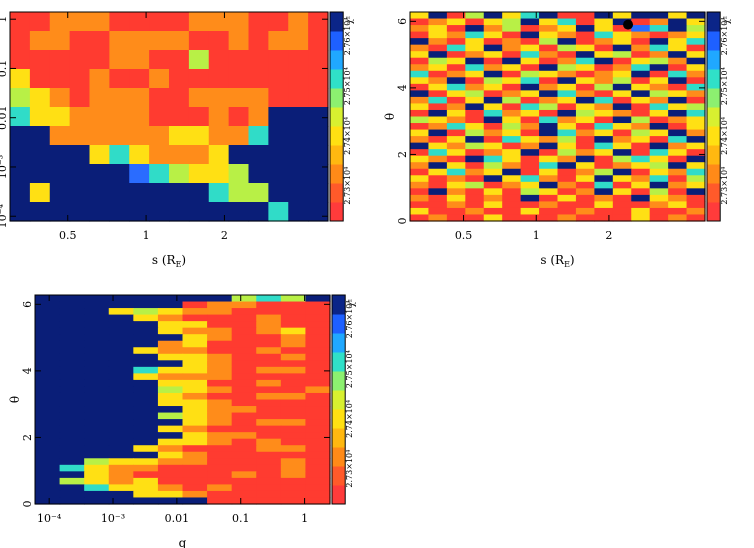 This screenshot has height=548, width=754. Describe the element at coordinates (714, 193) in the screenshot. I see `colorbar-swatch` at that location.